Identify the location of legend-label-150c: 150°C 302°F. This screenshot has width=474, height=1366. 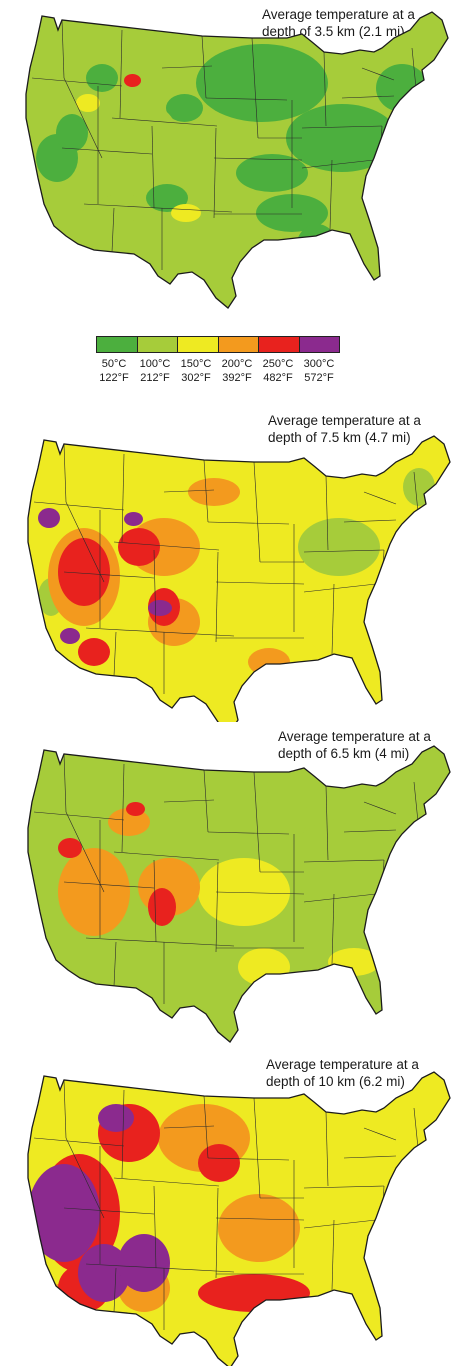
(196, 371).